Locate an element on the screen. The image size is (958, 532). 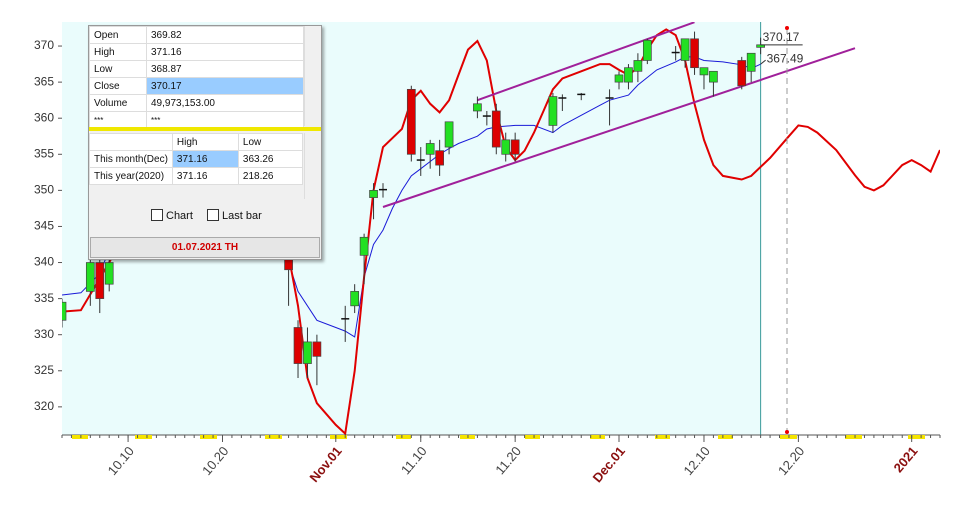
x-tick-label: 10.10 is located at coordinates (121, 460).